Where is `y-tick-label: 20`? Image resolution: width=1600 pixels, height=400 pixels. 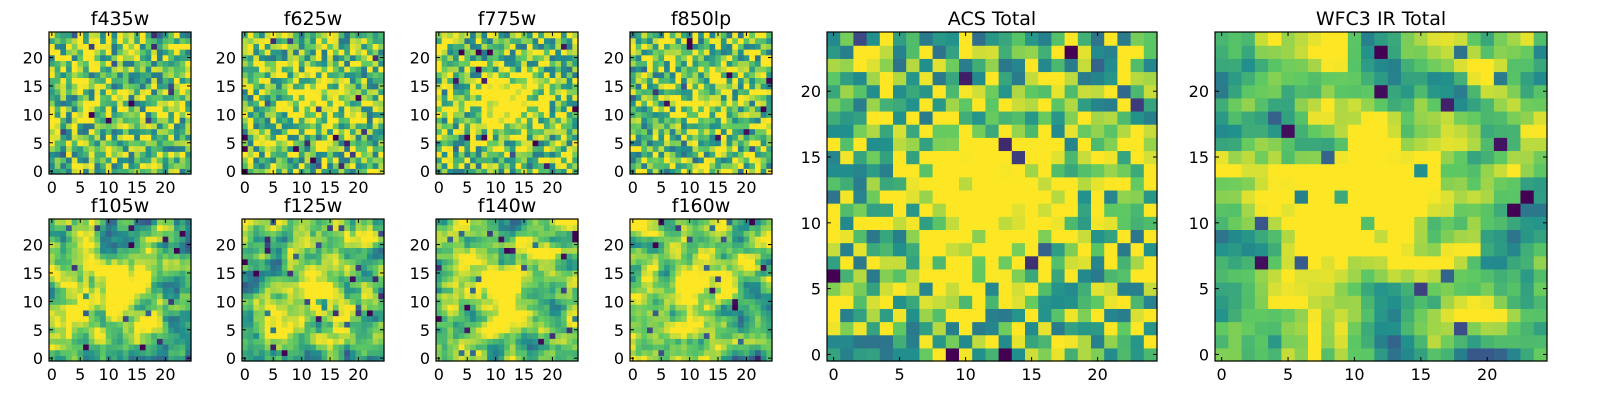
y-tick-label: 20 is located at coordinates (614, 58).